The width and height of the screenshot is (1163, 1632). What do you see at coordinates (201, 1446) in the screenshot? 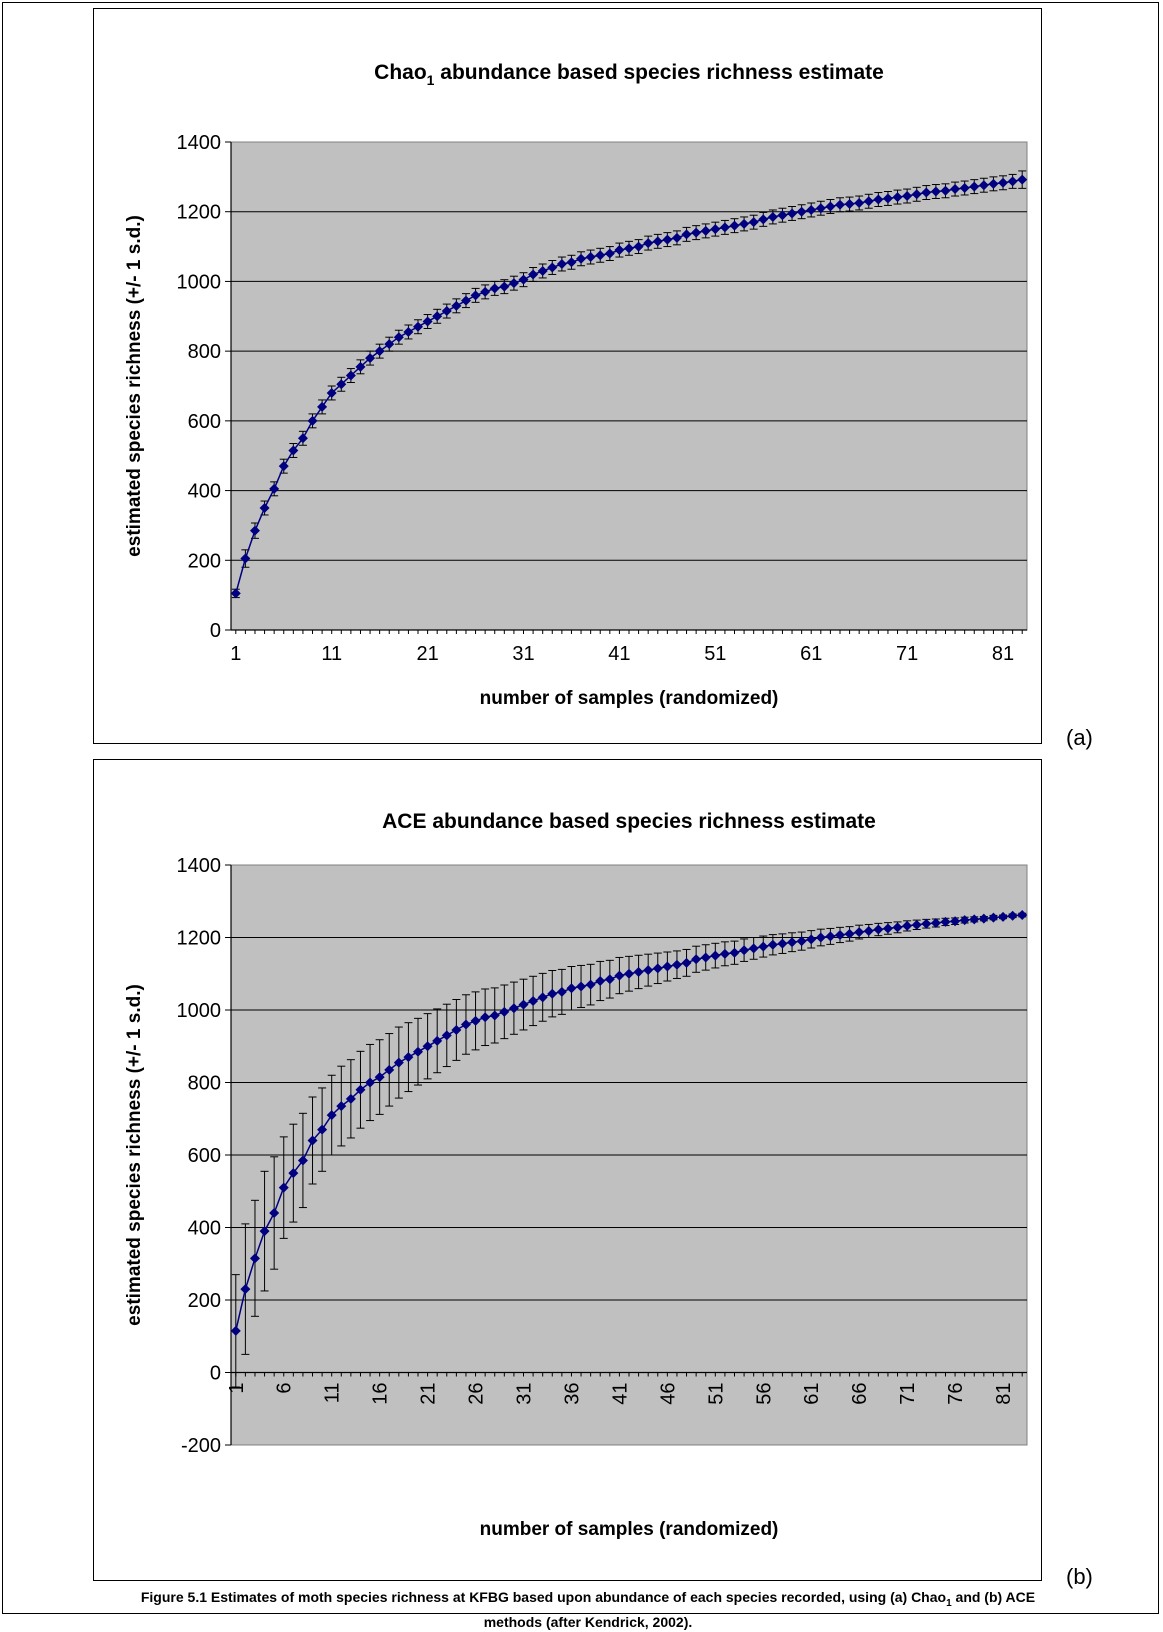
I see `y-tick-label: -200` at bounding box center [201, 1446].